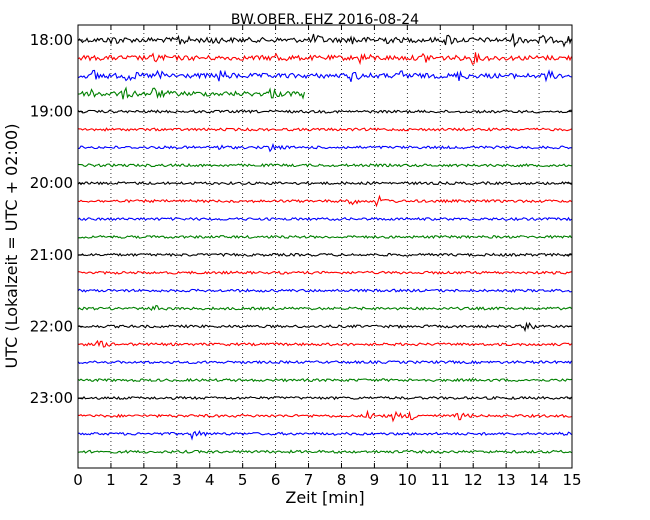 The height and width of the screenshot is (520, 650). I want to click on x-tick-label: 3, so click(177, 480).